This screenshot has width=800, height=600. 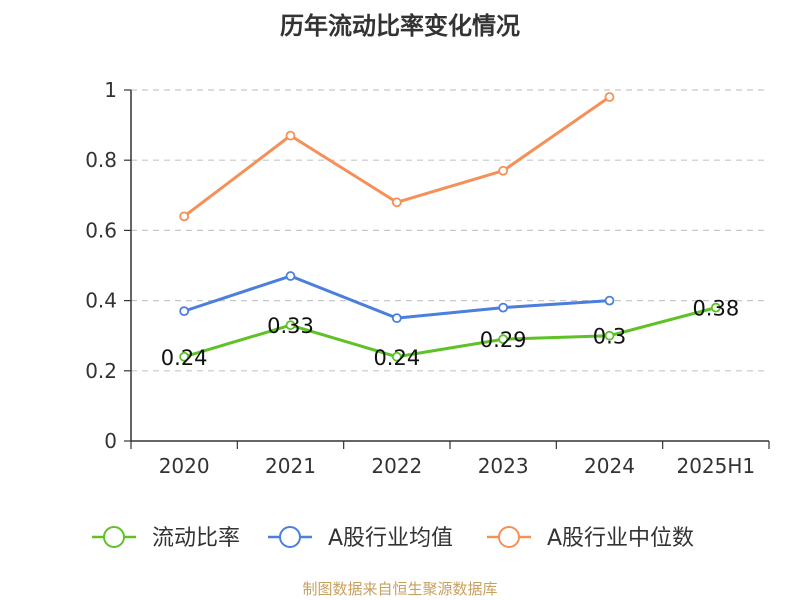 I want to click on data-label: 0.38, so click(x=715, y=309).